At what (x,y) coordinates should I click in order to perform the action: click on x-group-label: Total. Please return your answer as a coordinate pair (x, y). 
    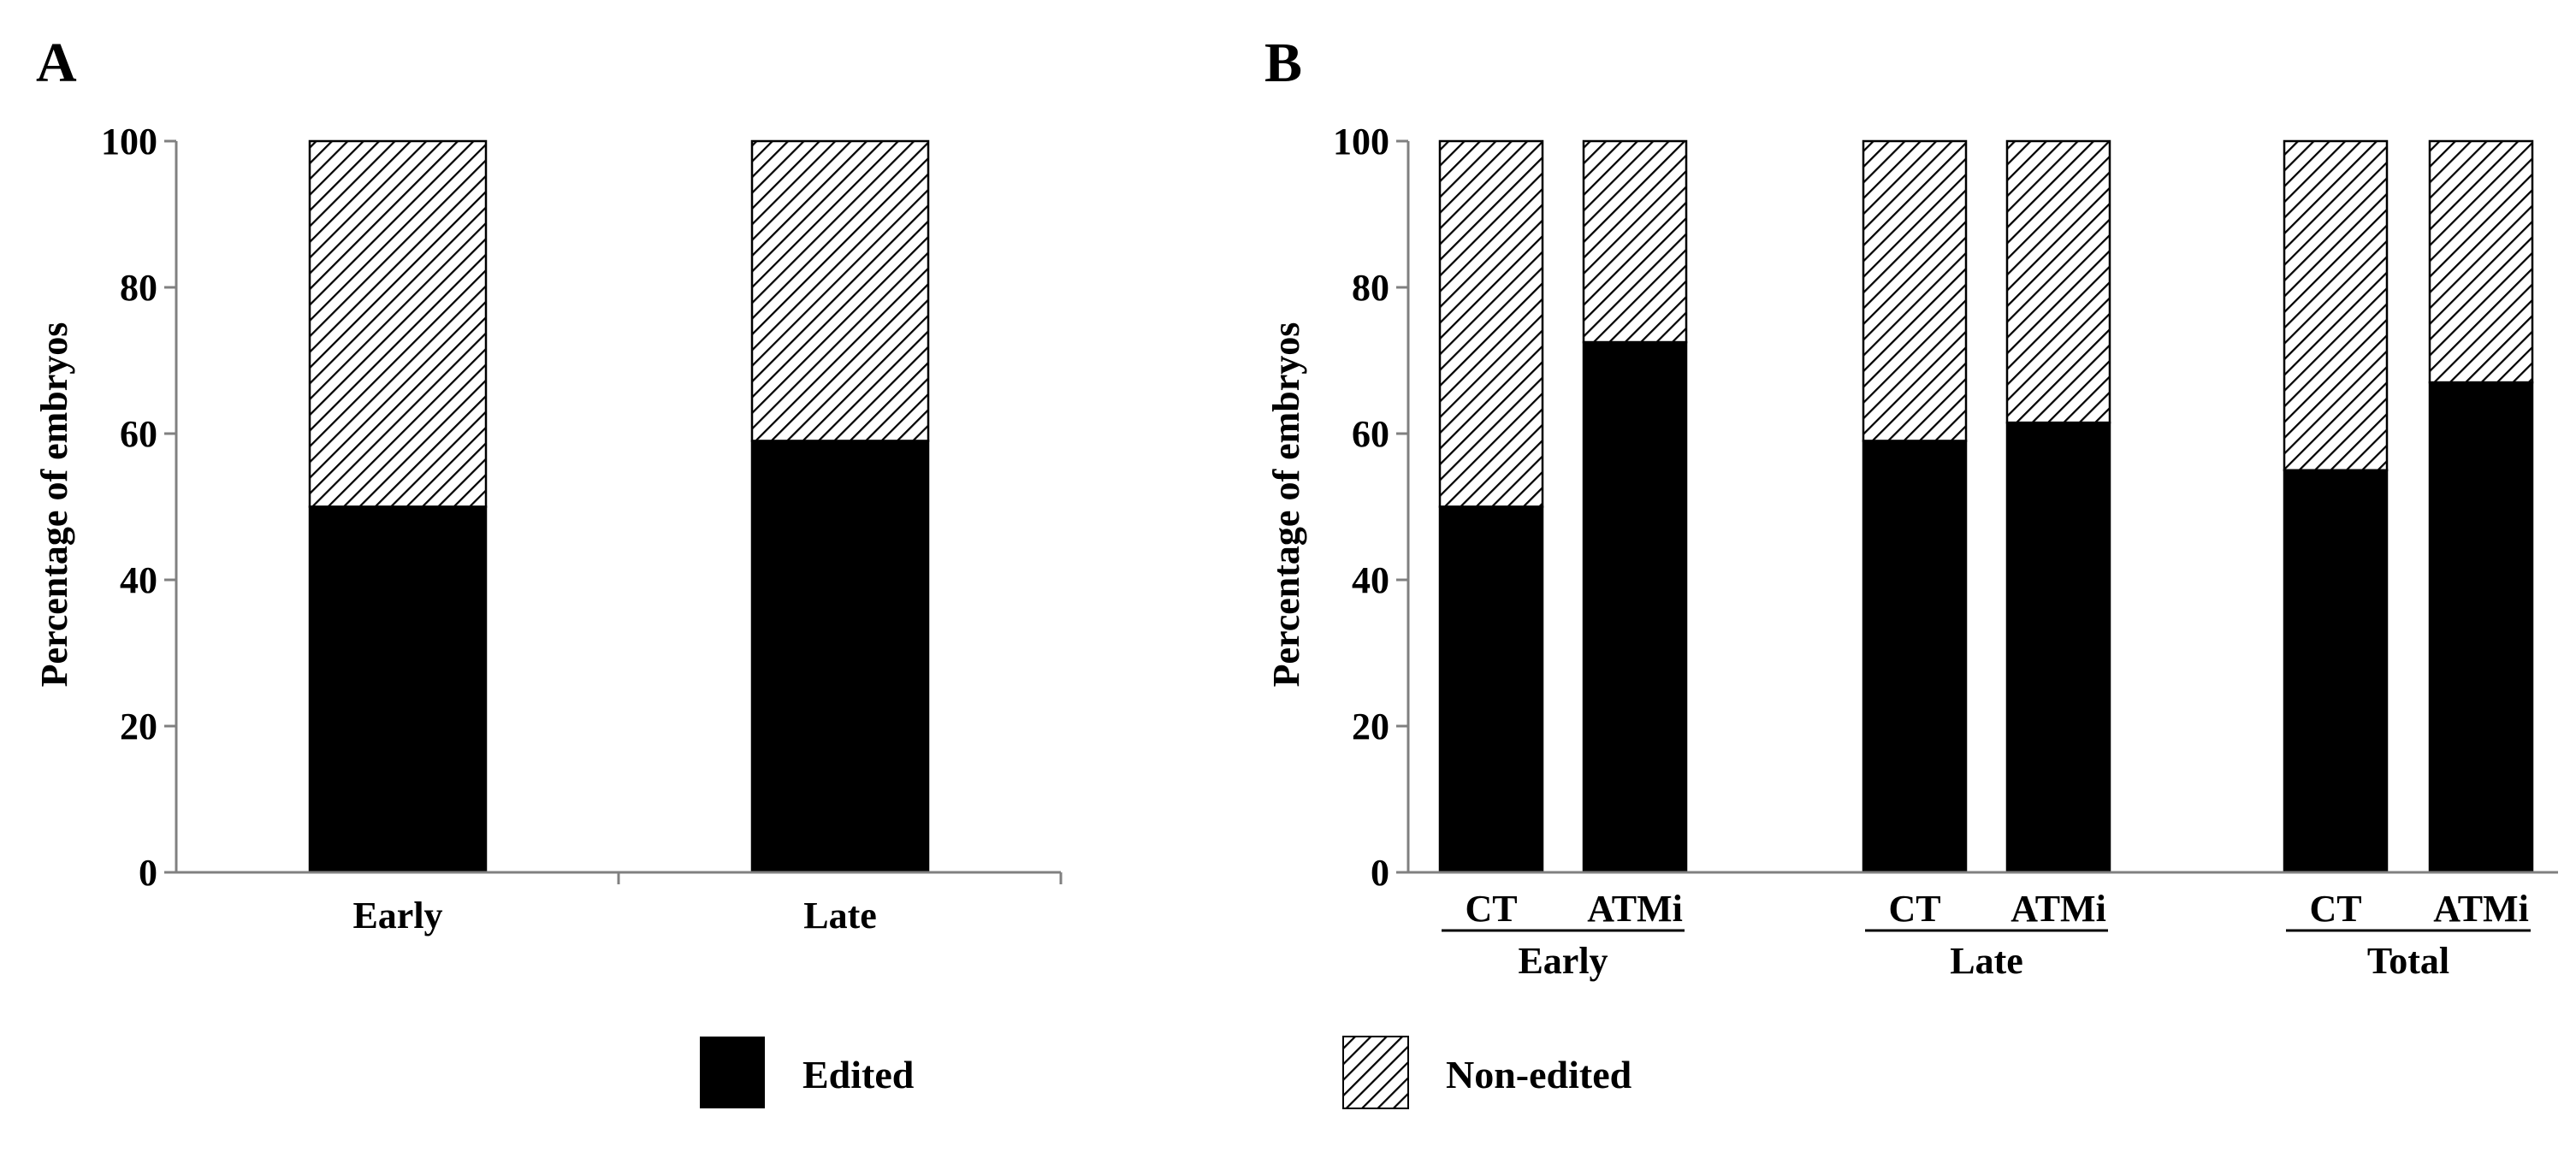
    Looking at the image, I should click on (2408, 961).